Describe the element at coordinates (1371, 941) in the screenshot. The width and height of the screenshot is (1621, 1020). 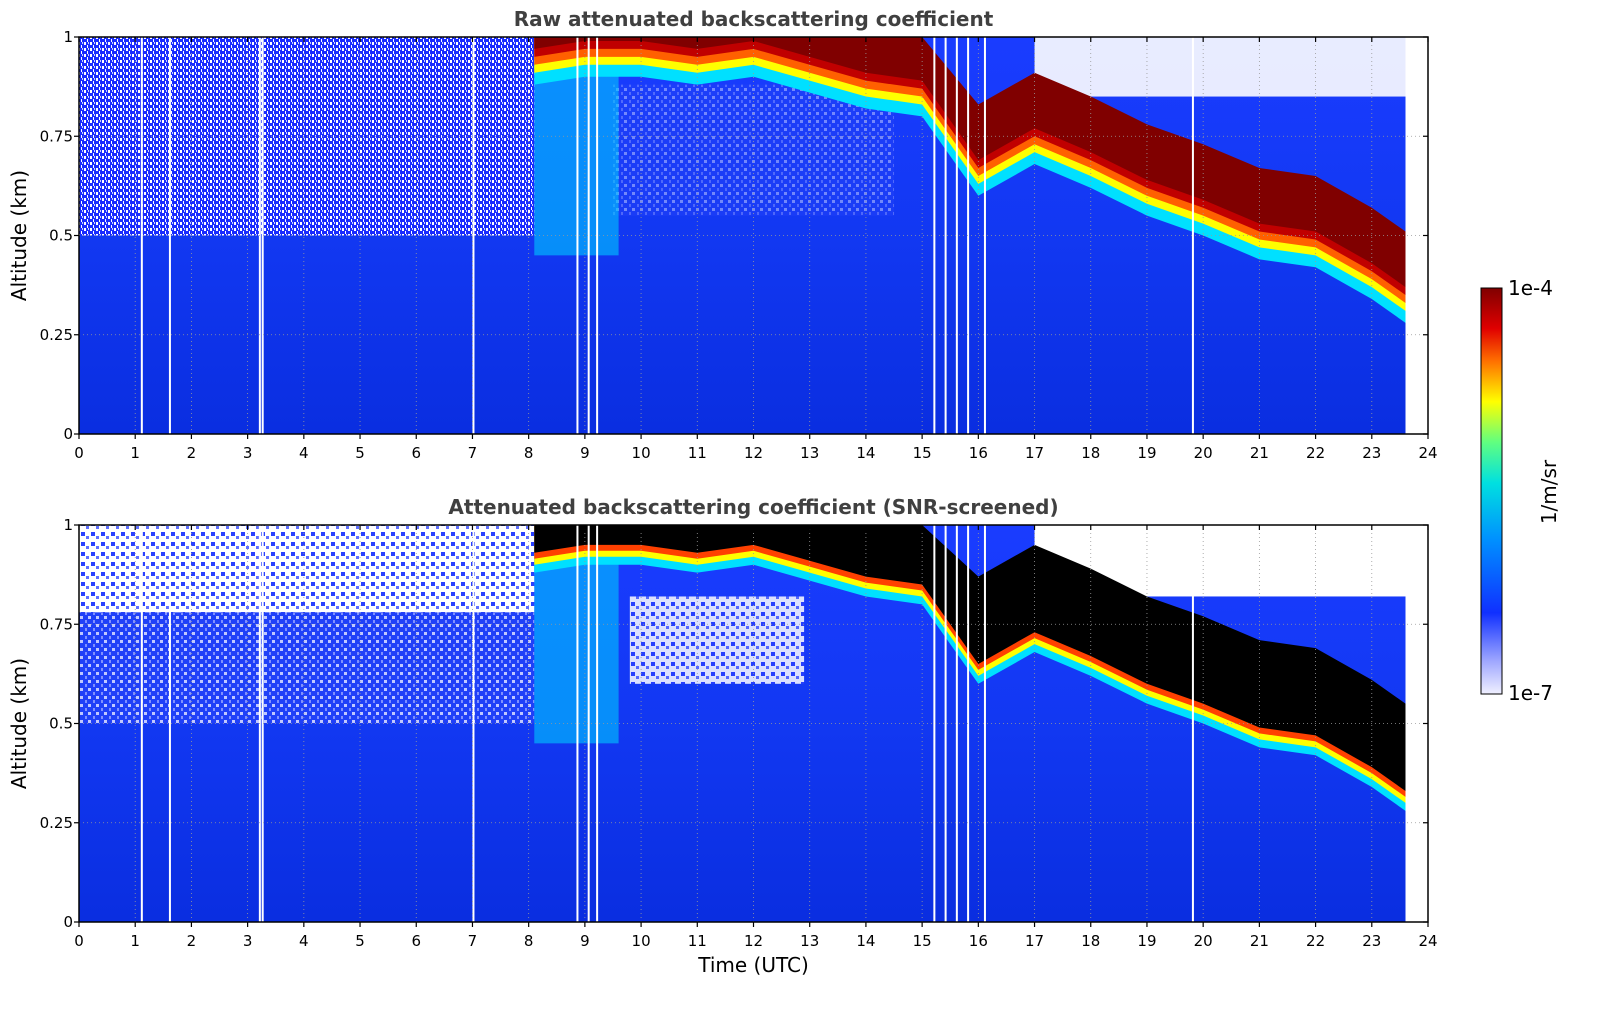
I see `x-tick-label: 23` at that location.